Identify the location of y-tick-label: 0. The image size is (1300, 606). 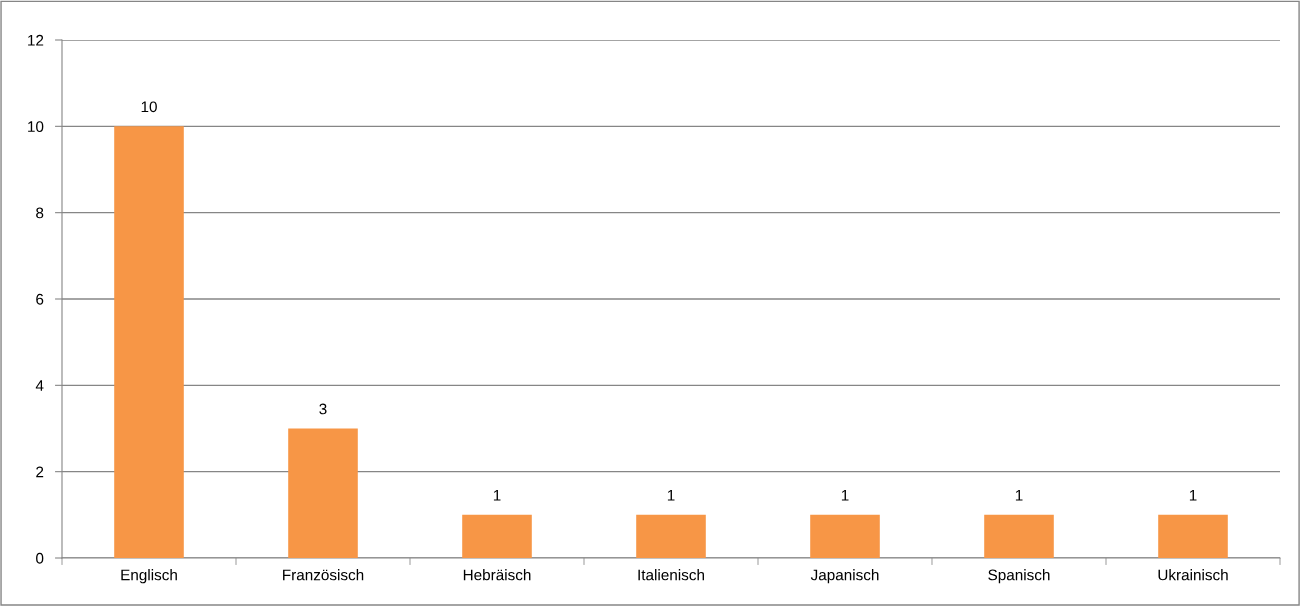
(40, 558).